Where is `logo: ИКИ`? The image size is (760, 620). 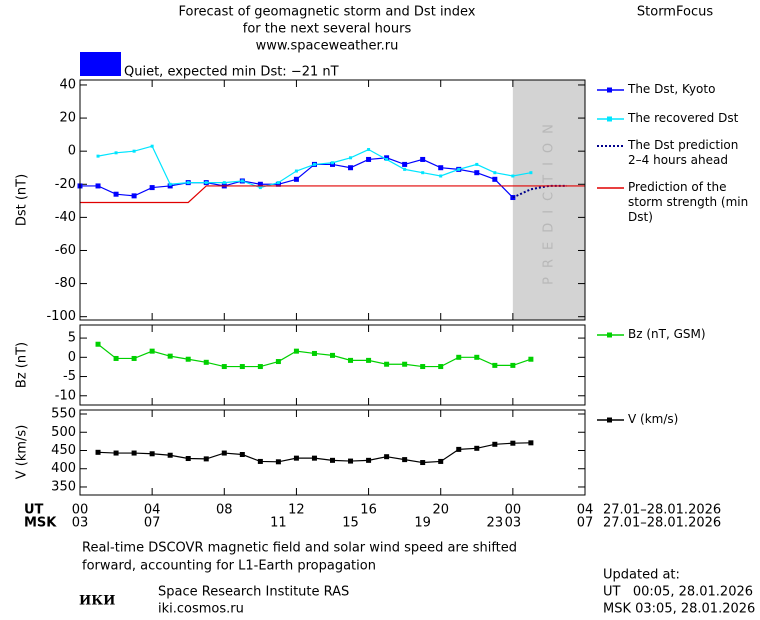 logo: ИКИ is located at coordinates (97, 601).